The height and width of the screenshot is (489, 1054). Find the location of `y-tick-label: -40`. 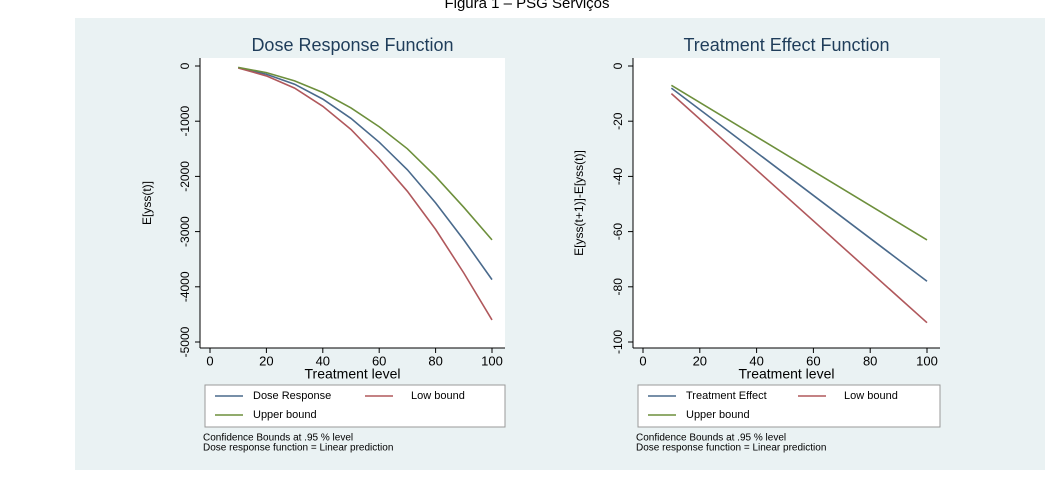

y-tick-label: -40 is located at coordinates (618, 176).